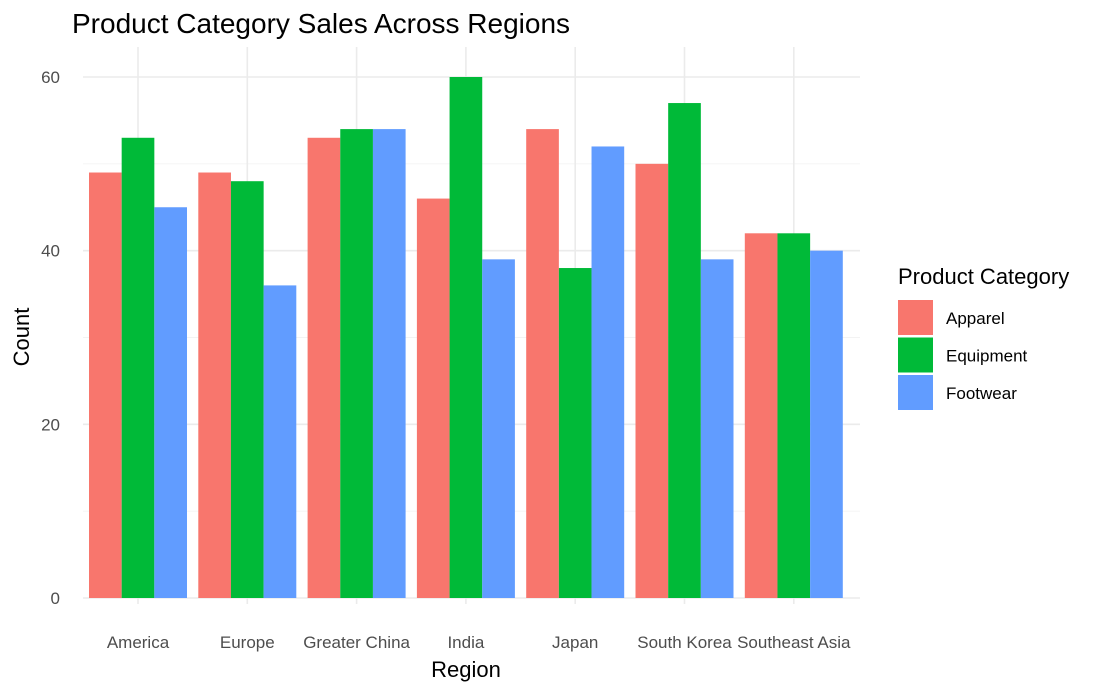  I want to click on legend-label-equipment: Equipment, so click(987, 356).